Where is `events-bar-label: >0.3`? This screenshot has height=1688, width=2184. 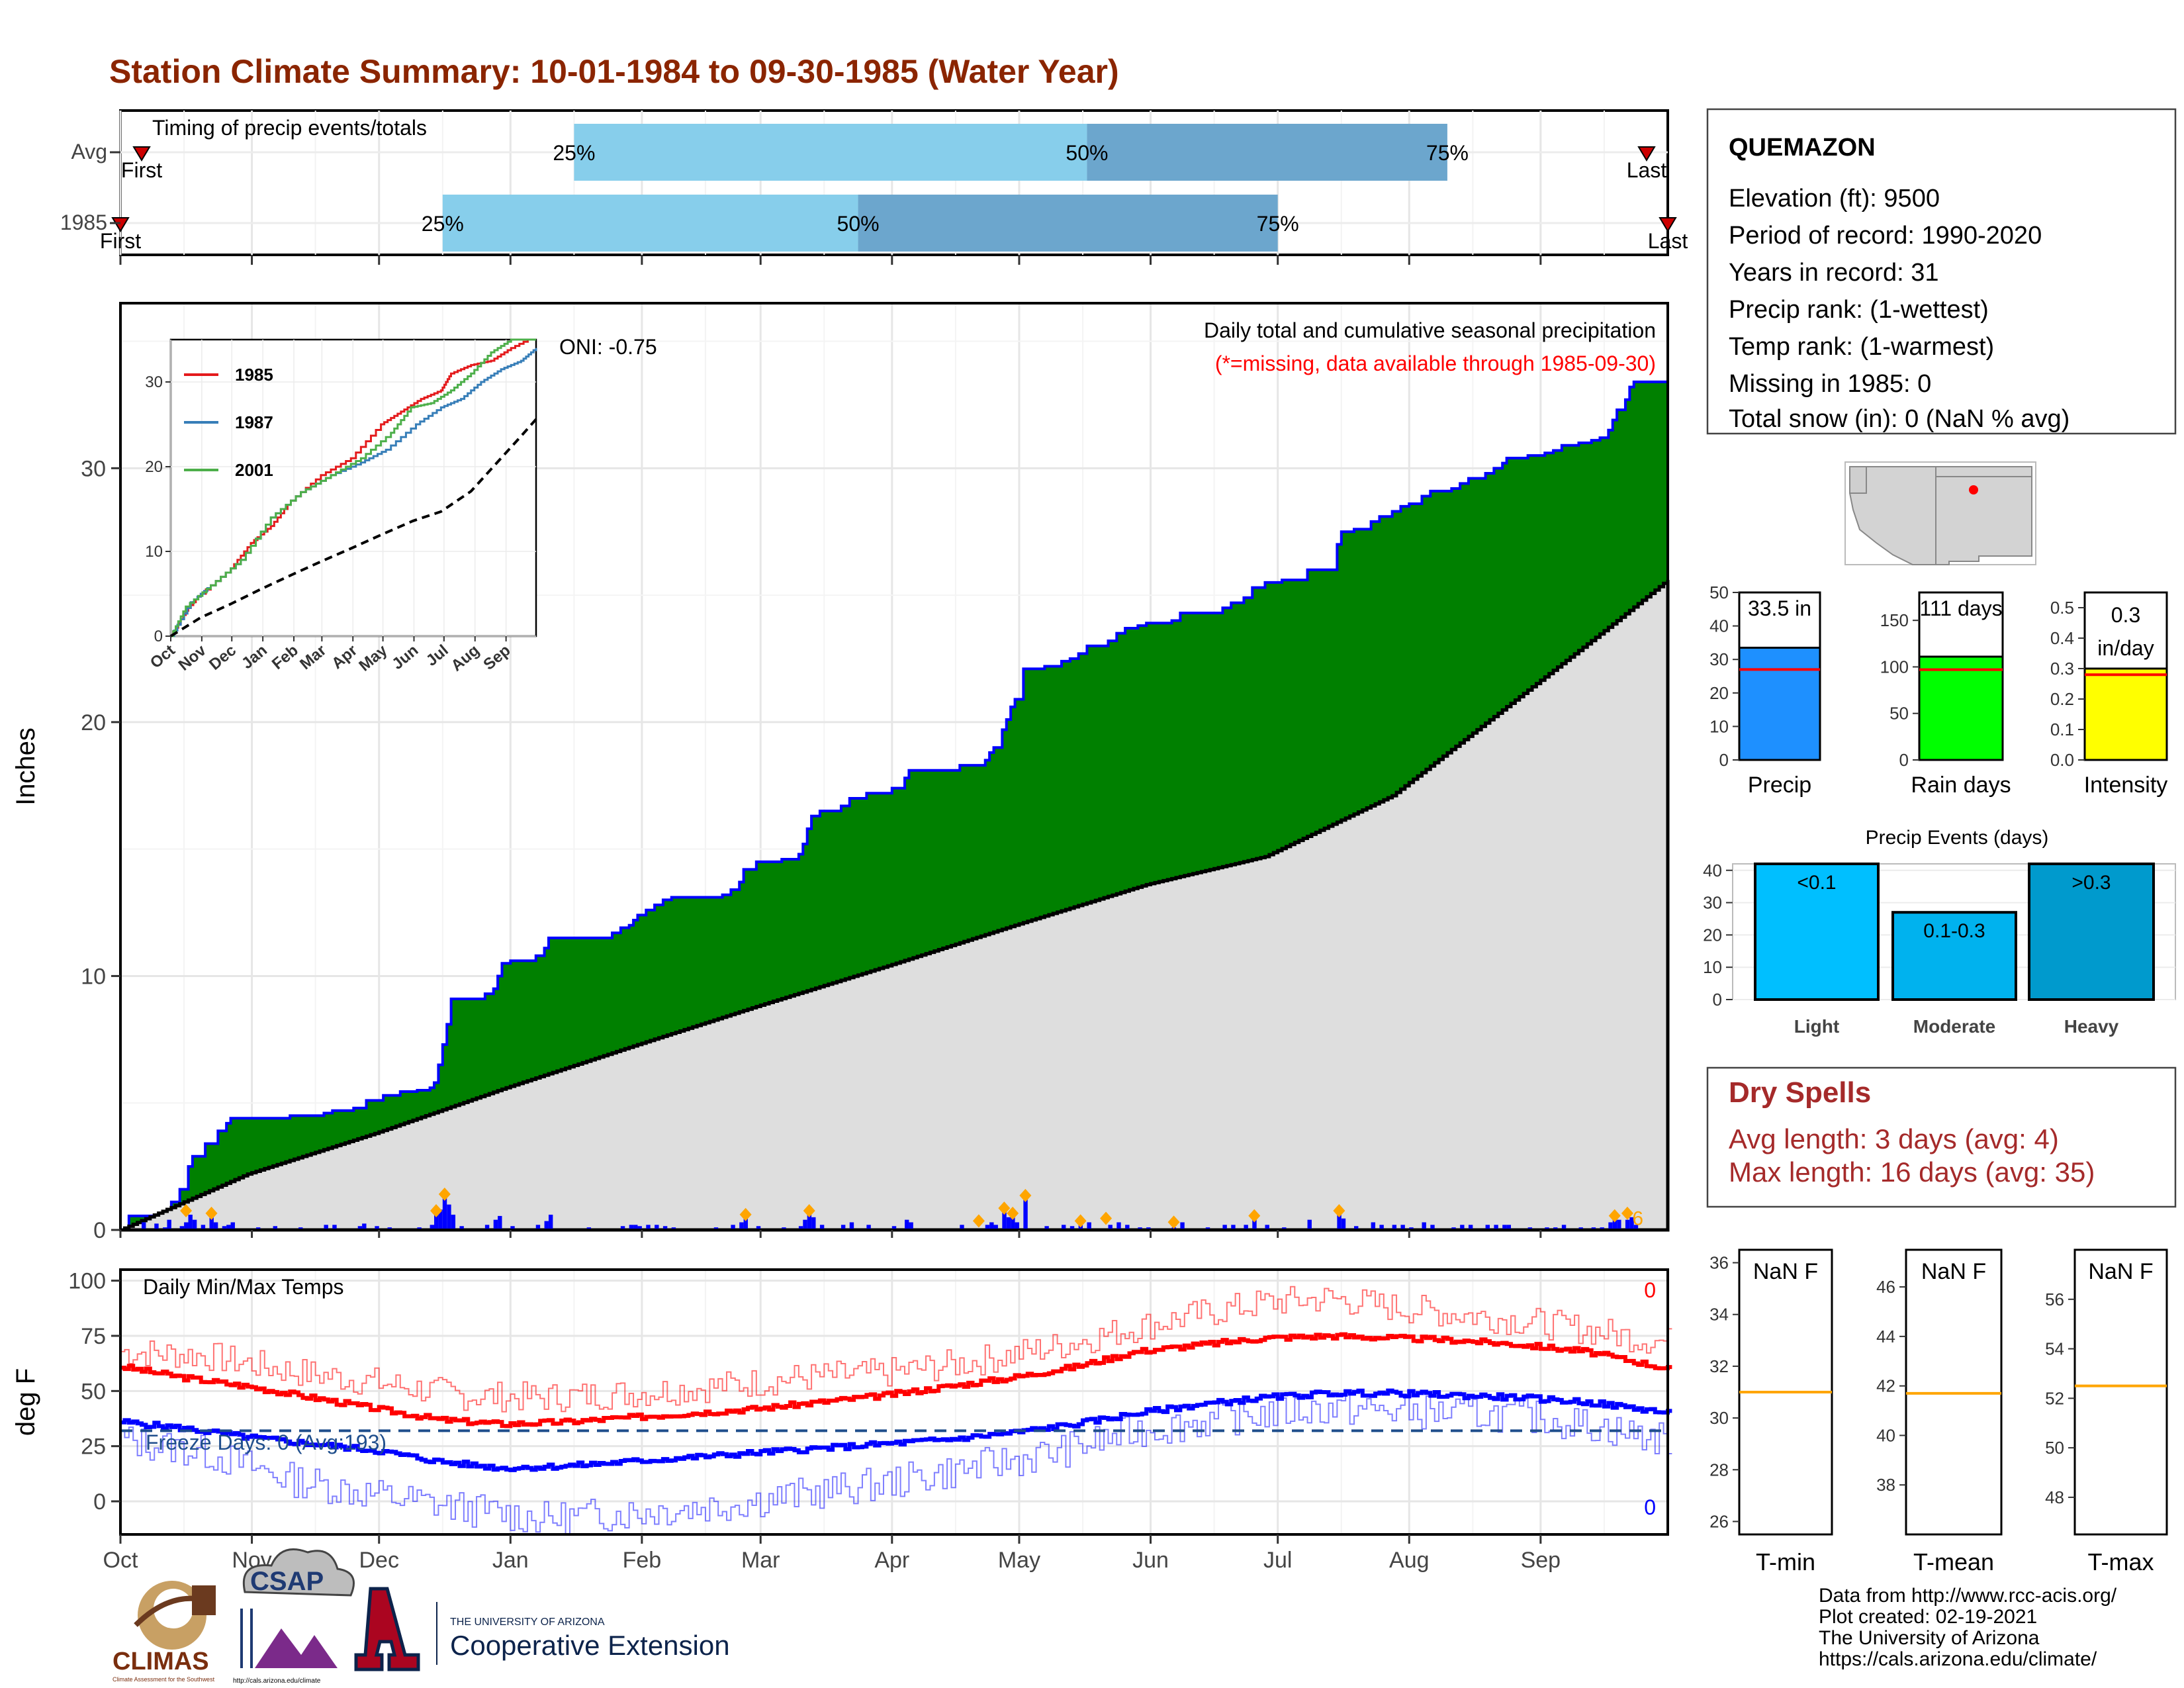 events-bar-label: >0.3 is located at coordinates (2091, 883).